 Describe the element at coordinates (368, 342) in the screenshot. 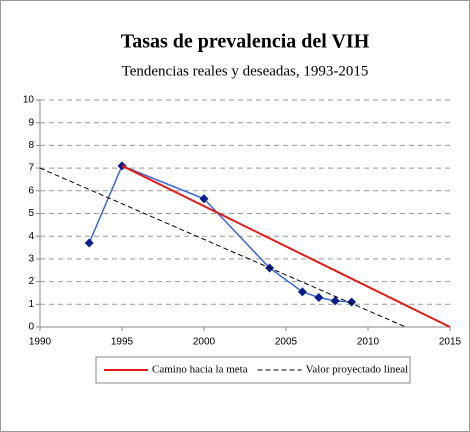

I see `x-tick-label: 2010` at that location.